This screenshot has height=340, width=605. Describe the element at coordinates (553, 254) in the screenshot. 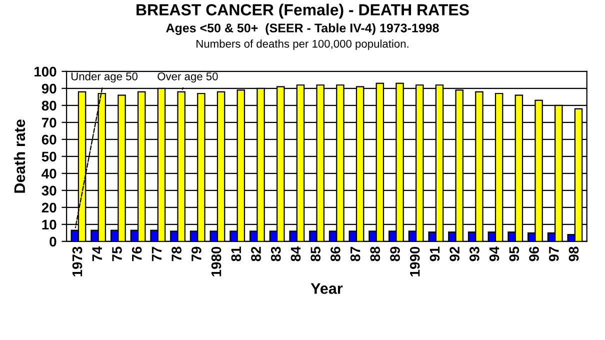

I see `x-tick-label: 97` at that location.